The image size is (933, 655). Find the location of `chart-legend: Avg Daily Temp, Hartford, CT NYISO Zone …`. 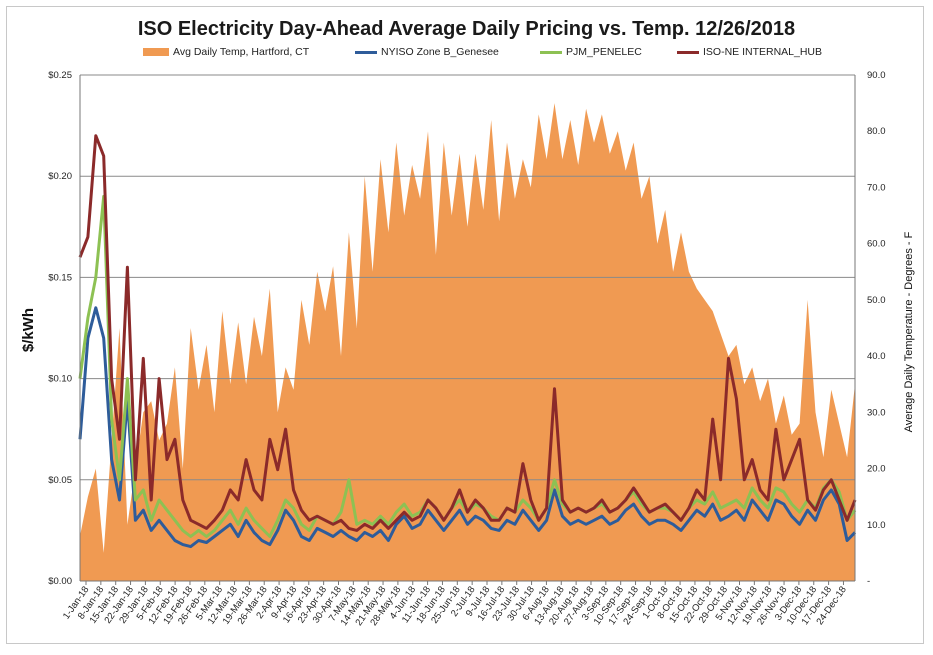

chart-legend: Avg Daily Temp, Hartford, CT NYISO Zone … is located at coordinates (466, 53).